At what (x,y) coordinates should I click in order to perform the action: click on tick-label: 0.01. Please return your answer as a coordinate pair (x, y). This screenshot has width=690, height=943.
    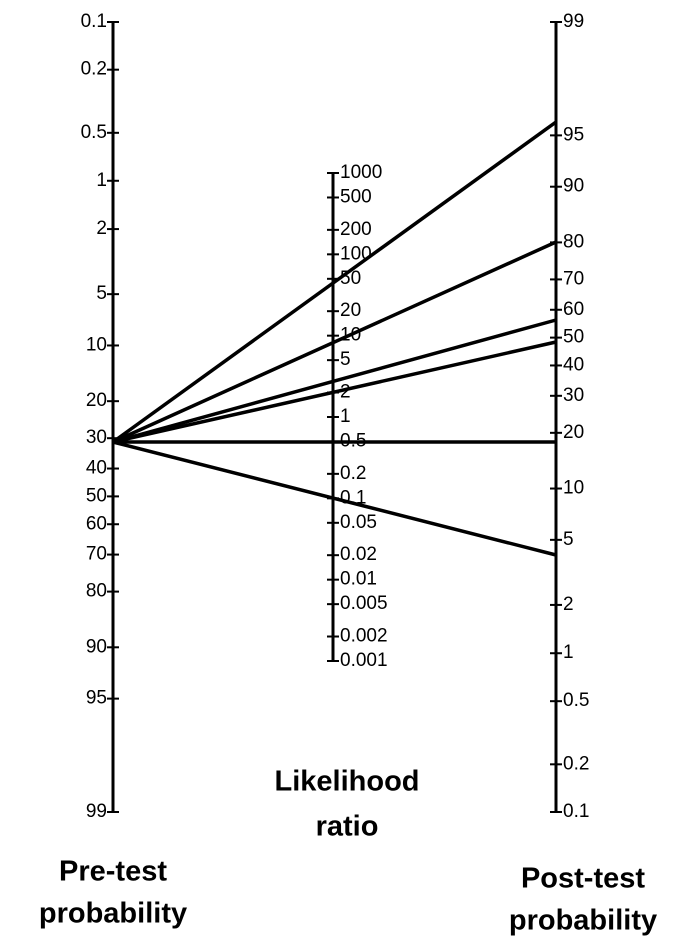
    Looking at the image, I should click on (358, 579).